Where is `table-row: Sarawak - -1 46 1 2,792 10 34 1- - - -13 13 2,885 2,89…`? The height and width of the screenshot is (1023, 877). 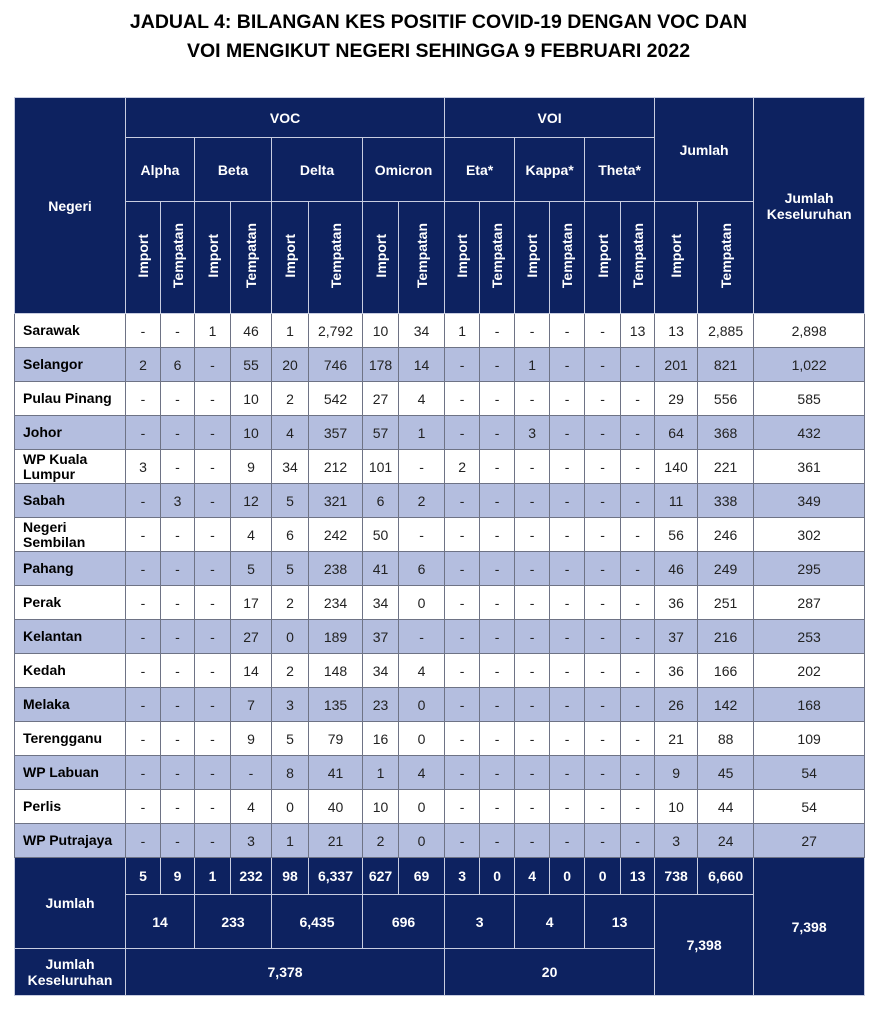
table-row: Sarawak - -1 46 1 2,792 10 34 1- - - -13 13 2,885 2,89… is located at coordinates (440, 330).